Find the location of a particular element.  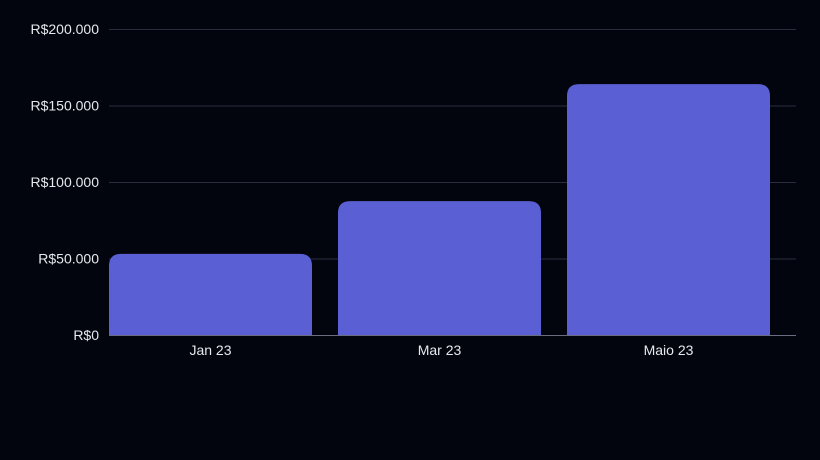

x-axis-category-labels: Jan 23 Mar 23 Maio 23 is located at coordinates (441, 350).